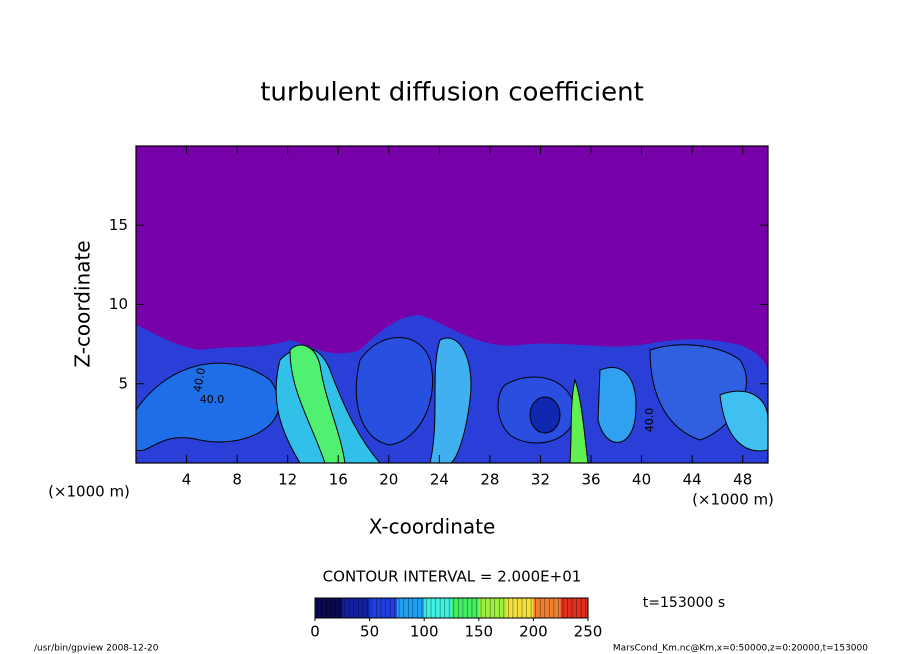 This screenshot has height=654, width=904. Describe the element at coordinates (118, 225) in the screenshot. I see `y-tick-label: 15` at that location.